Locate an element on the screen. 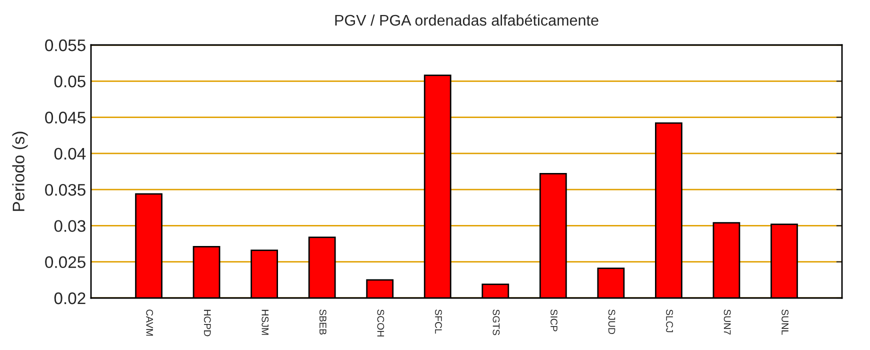 The width and height of the screenshot is (870, 350). y-tick-label: 0.02 is located at coordinates (70, 298).